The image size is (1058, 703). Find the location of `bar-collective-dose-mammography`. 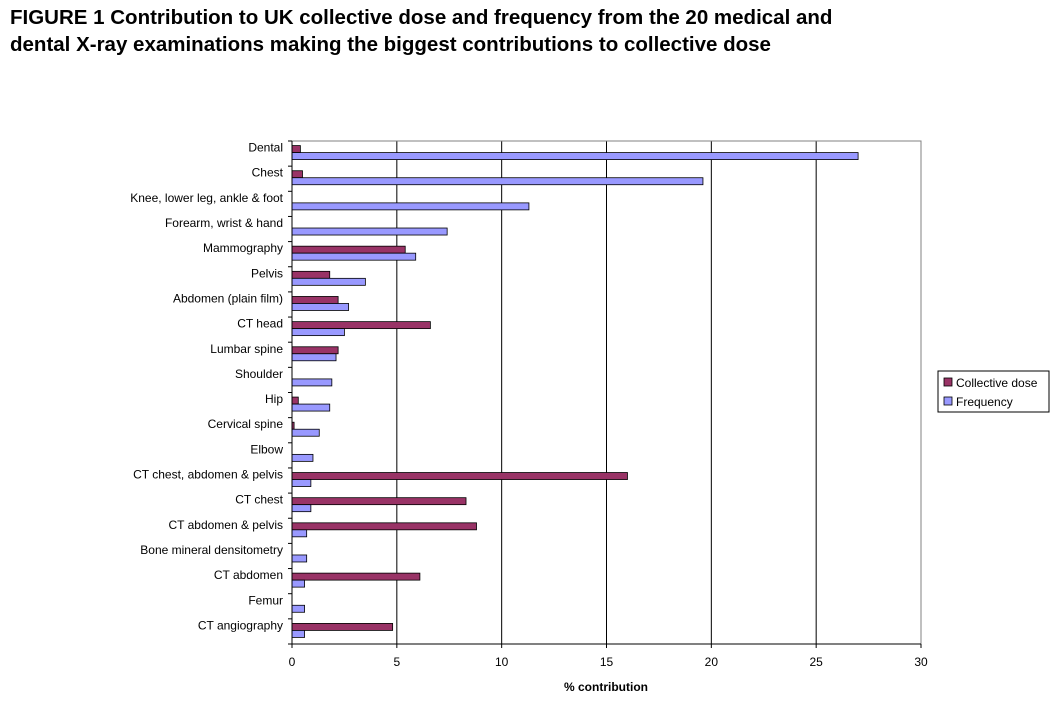

bar-collective-dose-mammography is located at coordinates (348, 249).